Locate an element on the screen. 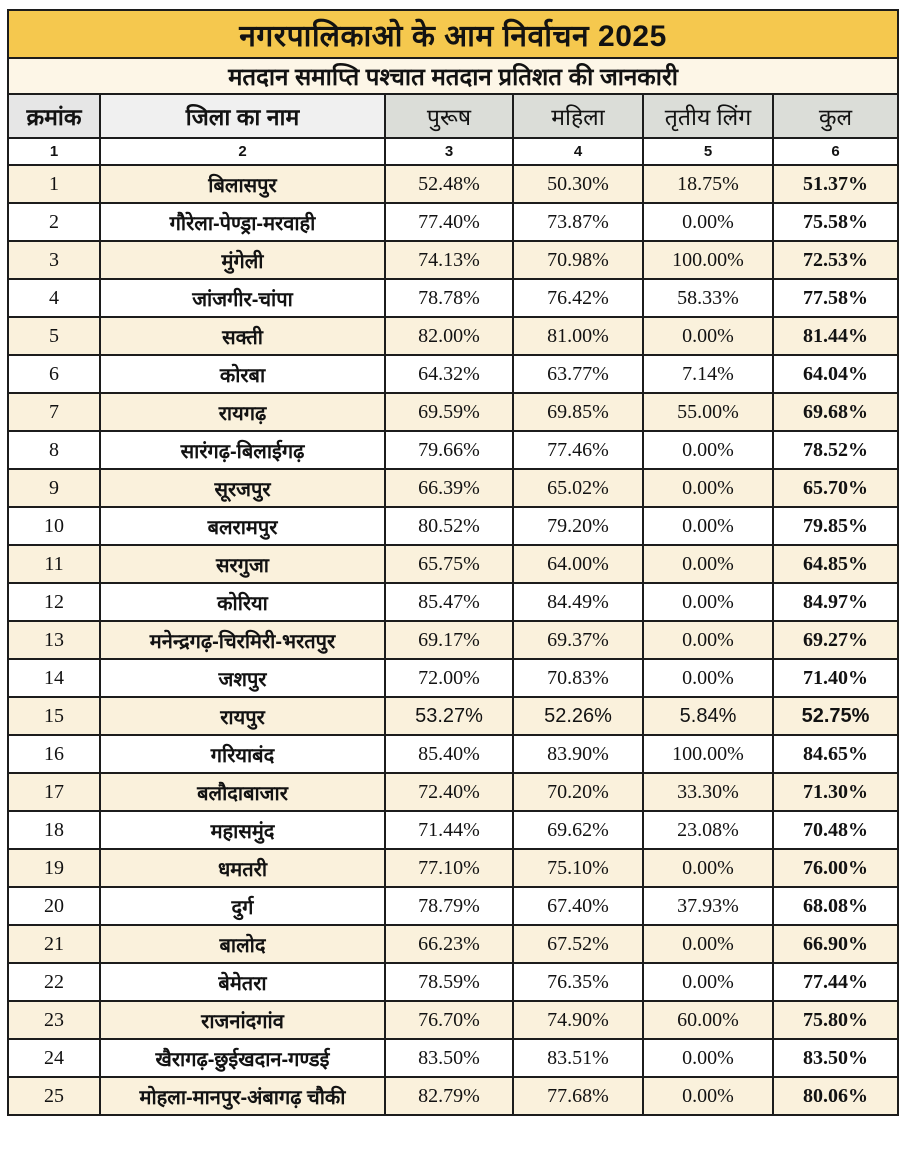  serial-cell: 11 is located at coordinates (54, 564).